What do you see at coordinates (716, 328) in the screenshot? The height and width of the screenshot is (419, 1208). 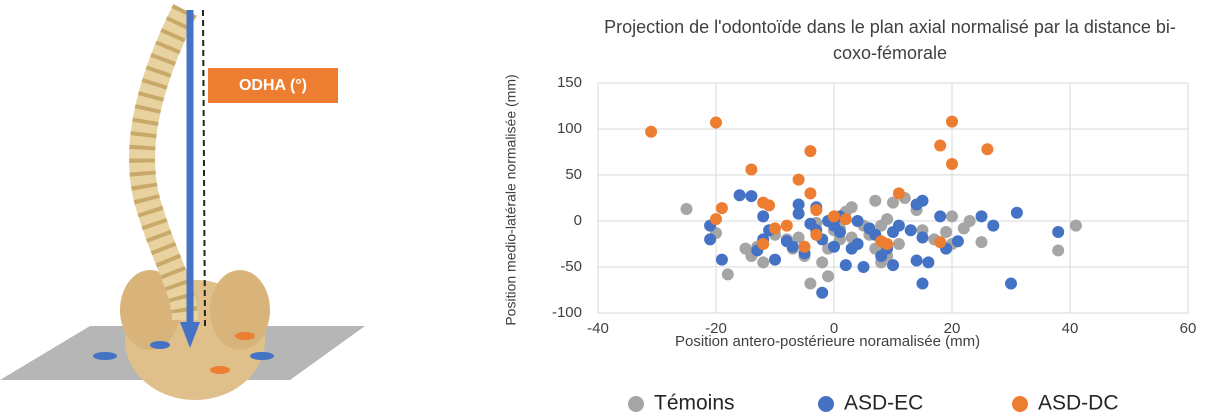 I see `x-tick-label: -20` at bounding box center [716, 328].